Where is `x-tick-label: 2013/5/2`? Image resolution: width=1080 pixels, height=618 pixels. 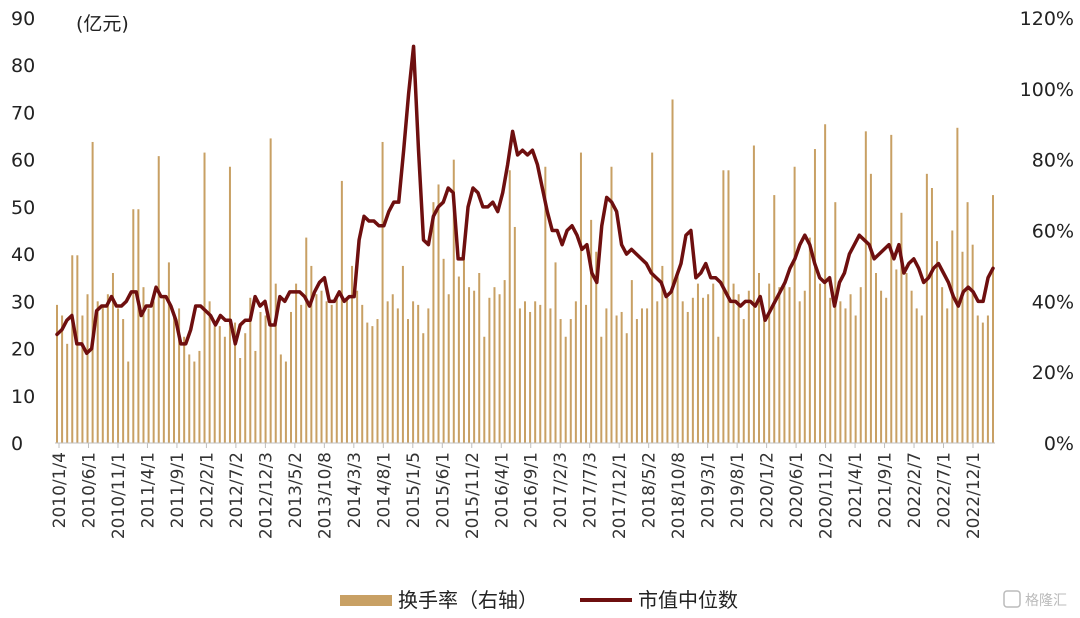 x-tick-label: 2013/5/2 is located at coordinates (296, 490).